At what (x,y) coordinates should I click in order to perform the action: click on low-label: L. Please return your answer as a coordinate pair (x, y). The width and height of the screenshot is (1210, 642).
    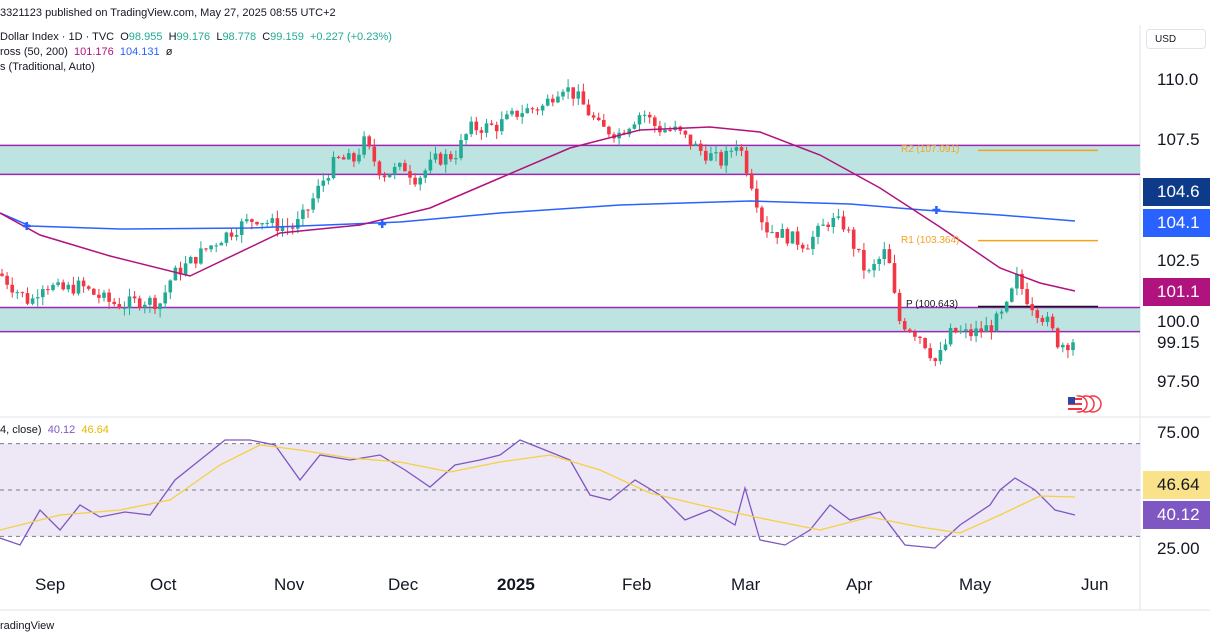
    Looking at the image, I should click on (219, 37).